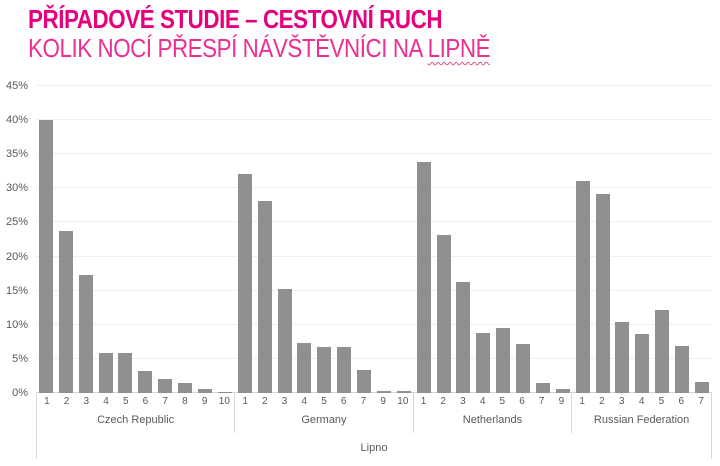 Image resolution: width=720 pixels, height=466 pixels. Describe the element at coordinates (20, 393) in the screenshot. I see `y-tick-label: 0%` at that location.